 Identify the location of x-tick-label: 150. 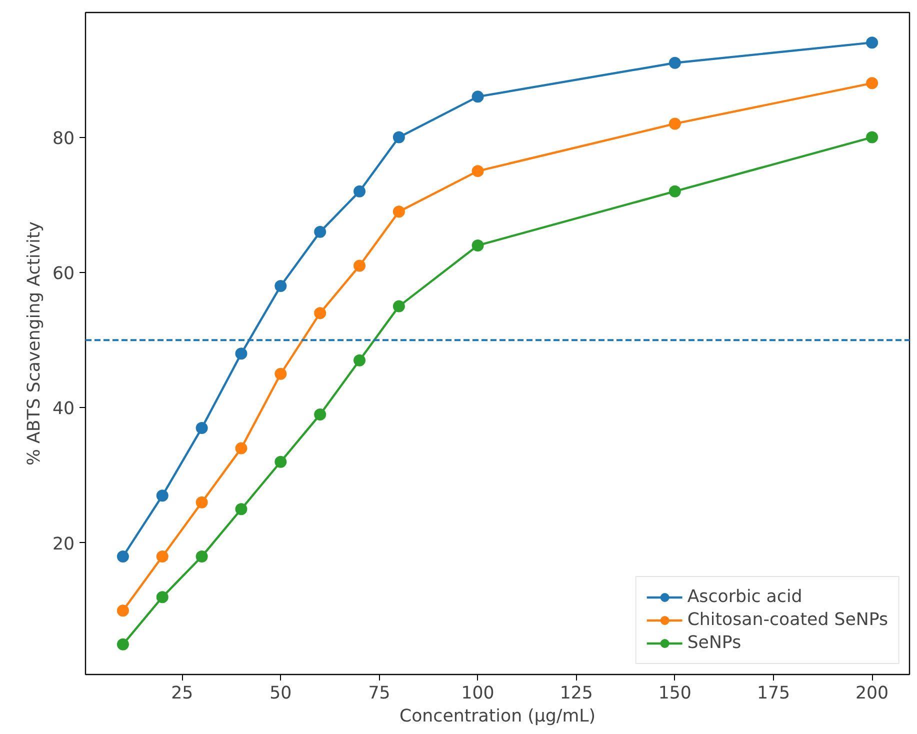
(675, 694).